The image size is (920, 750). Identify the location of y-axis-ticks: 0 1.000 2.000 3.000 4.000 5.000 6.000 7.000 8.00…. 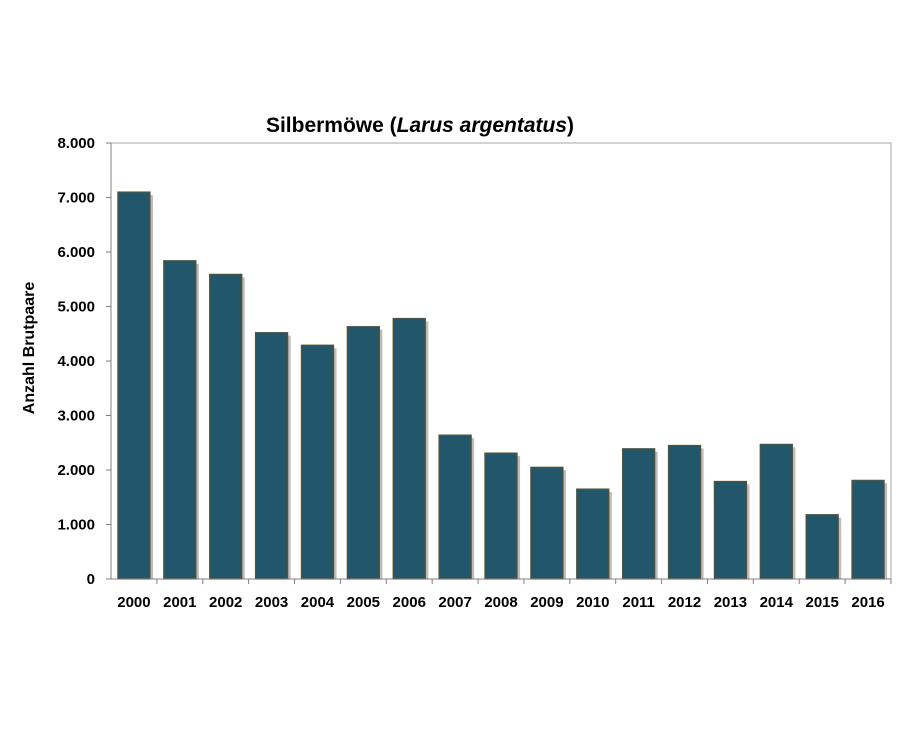
(84, 361).